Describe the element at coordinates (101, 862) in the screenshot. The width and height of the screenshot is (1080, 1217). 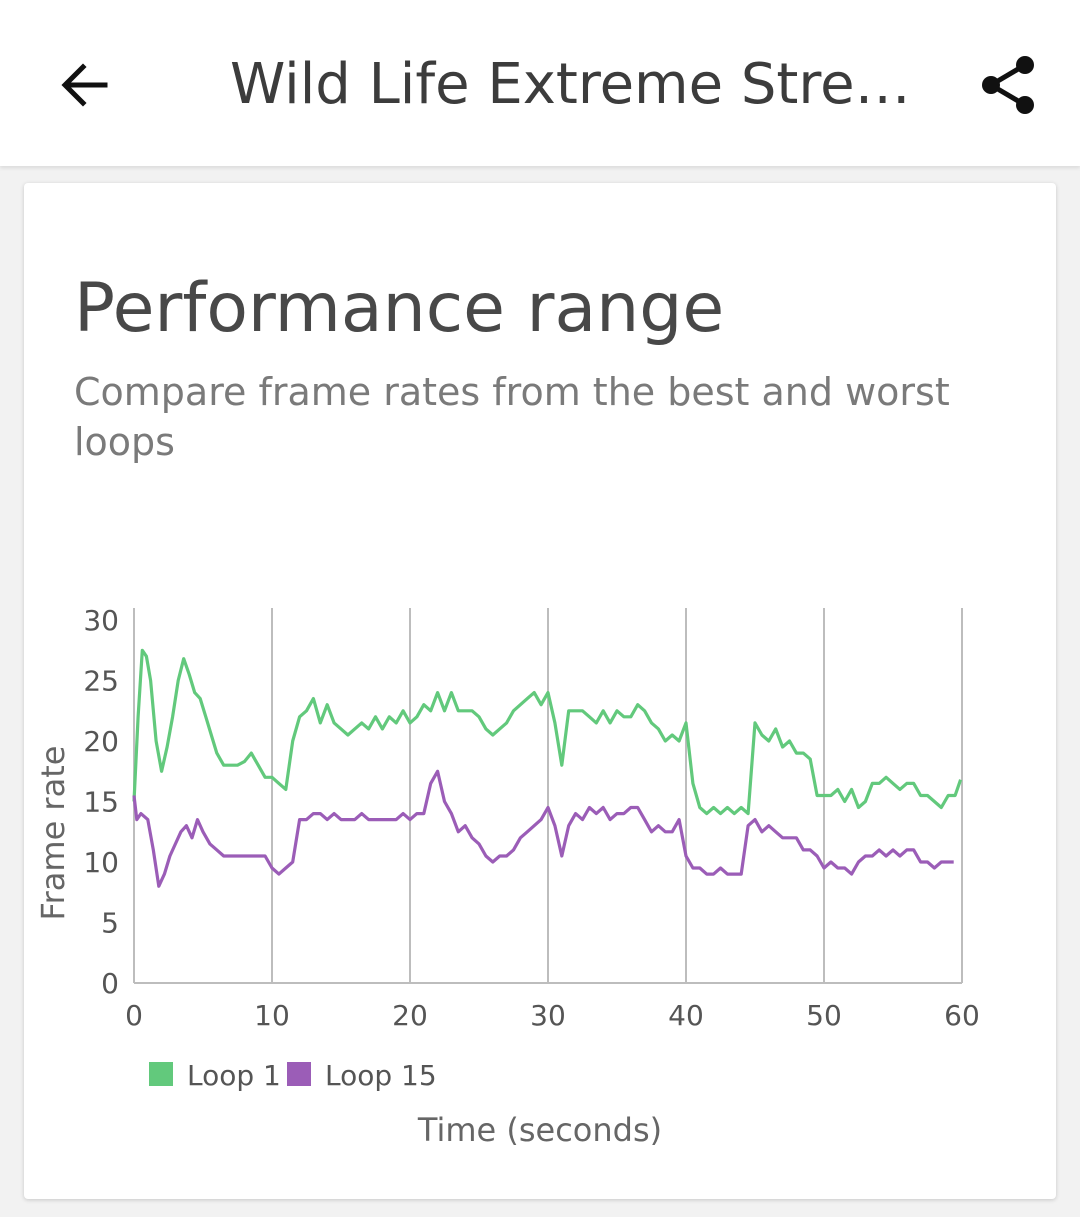
I see `y-tick-label: 10` at that location.